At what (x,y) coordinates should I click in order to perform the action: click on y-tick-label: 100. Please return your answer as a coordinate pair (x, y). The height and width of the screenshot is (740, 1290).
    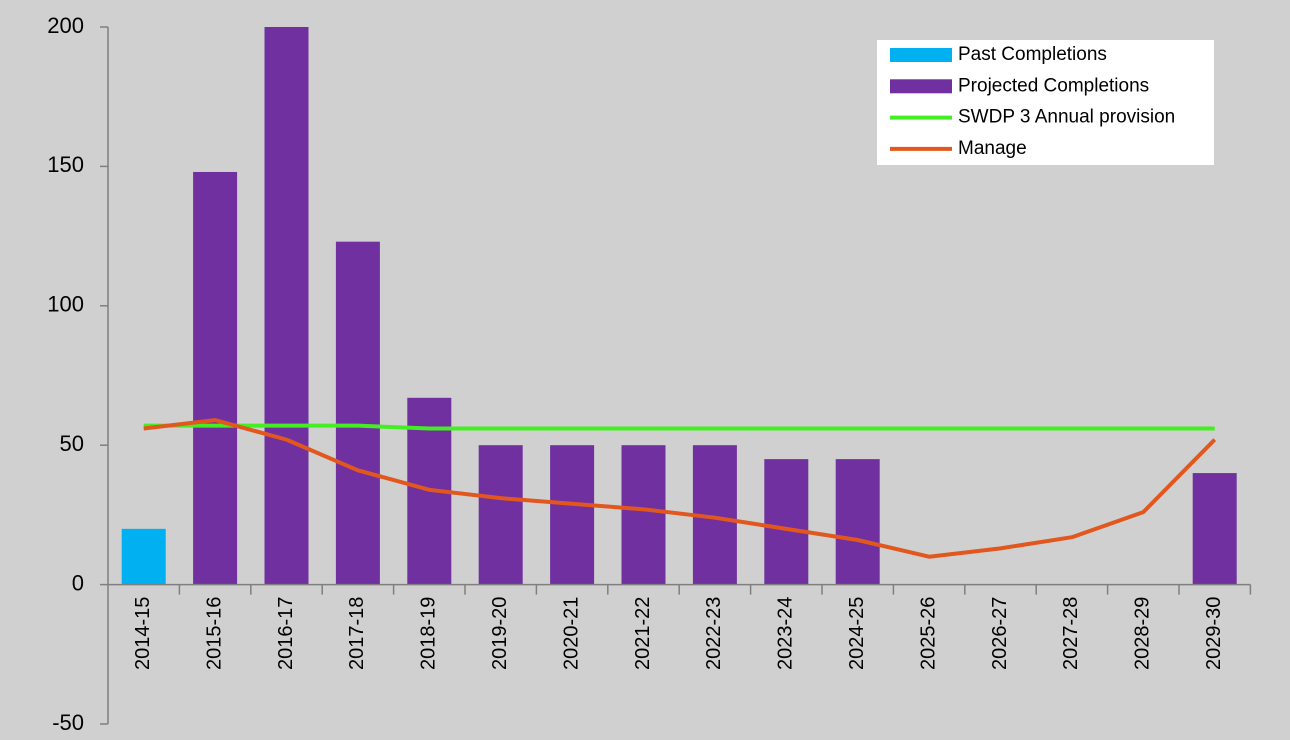
    Looking at the image, I should click on (65, 304).